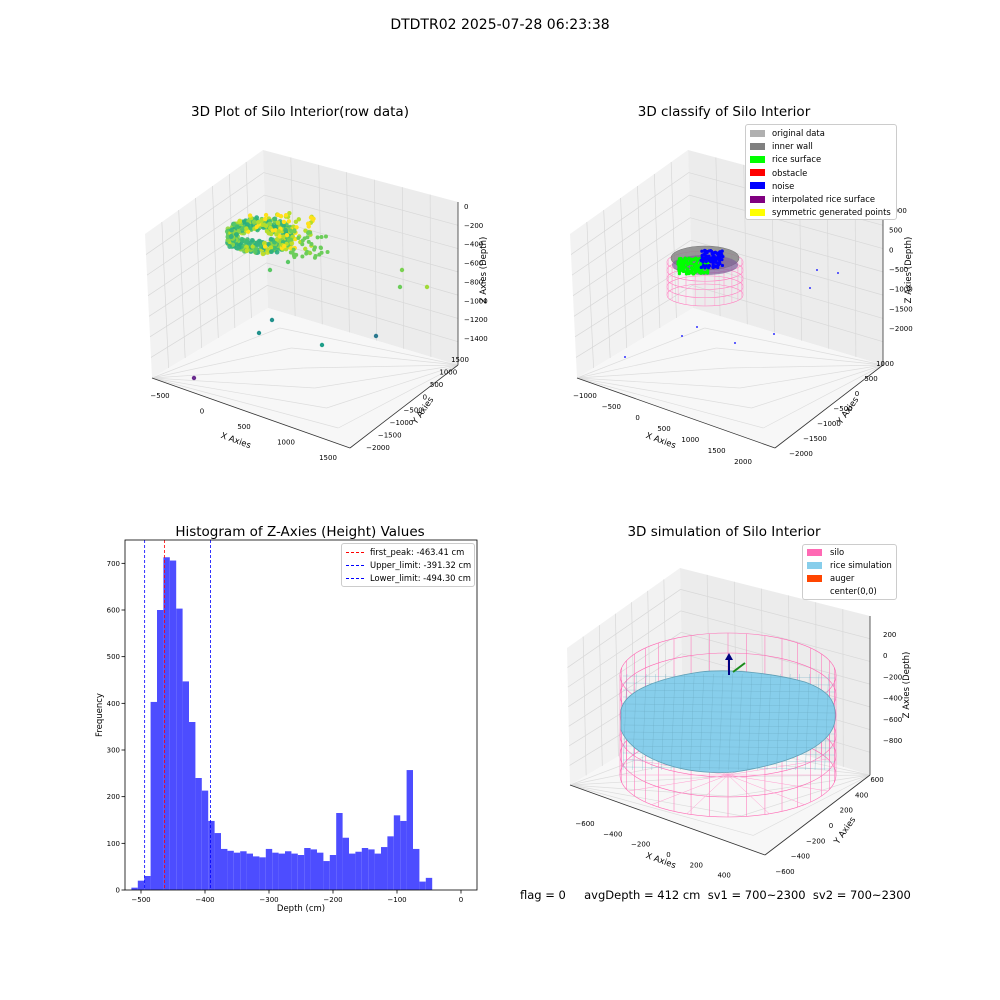 This screenshot has height=1000, width=1000. What do you see at coordinates (812, 199) in the screenshot?
I see `classify-legend-item: interpolated rice surface` at bounding box center [812, 199].